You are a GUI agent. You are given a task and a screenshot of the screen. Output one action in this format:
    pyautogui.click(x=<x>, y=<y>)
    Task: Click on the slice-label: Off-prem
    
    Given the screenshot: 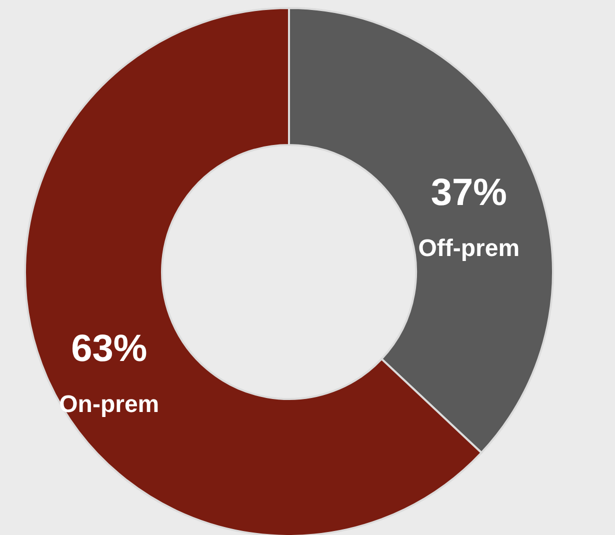 What is the action you would take?
    pyautogui.click(x=469, y=248)
    